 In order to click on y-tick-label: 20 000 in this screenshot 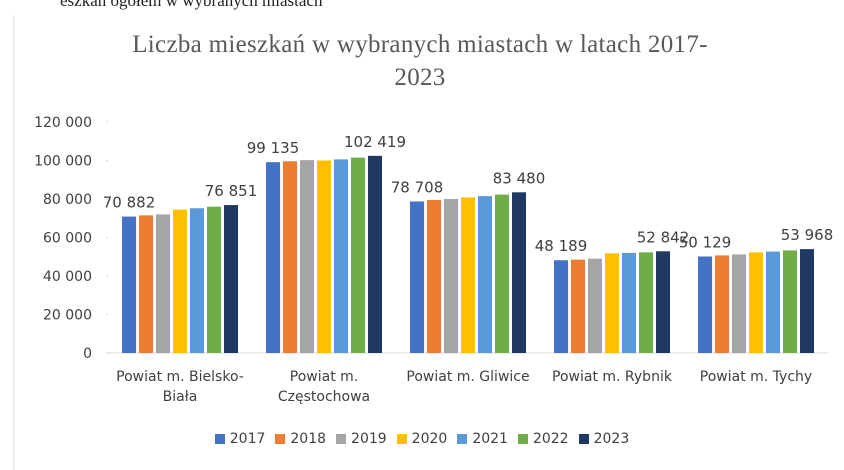, I will do `click(67, 316)`.